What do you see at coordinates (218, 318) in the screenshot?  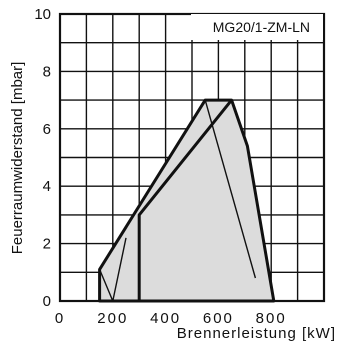 I see `x-tick-label: 600` at bounding box center [218, 318].